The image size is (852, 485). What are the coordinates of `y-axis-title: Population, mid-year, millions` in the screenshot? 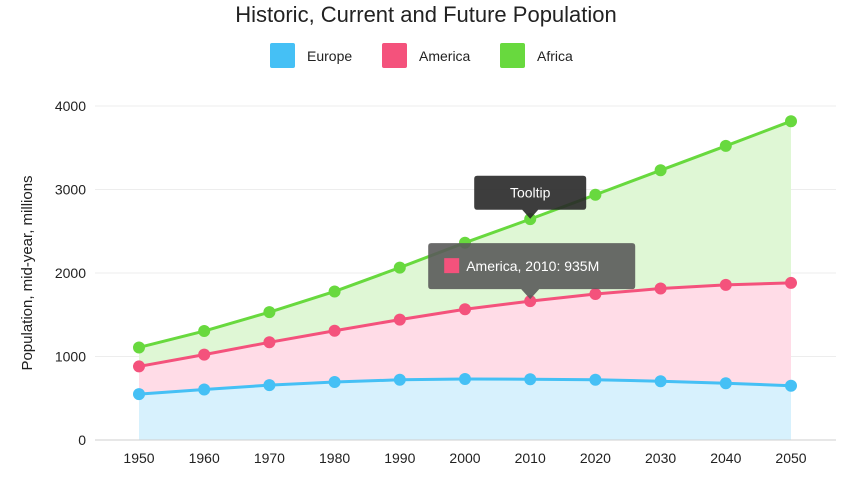 It's located at (27, 272).